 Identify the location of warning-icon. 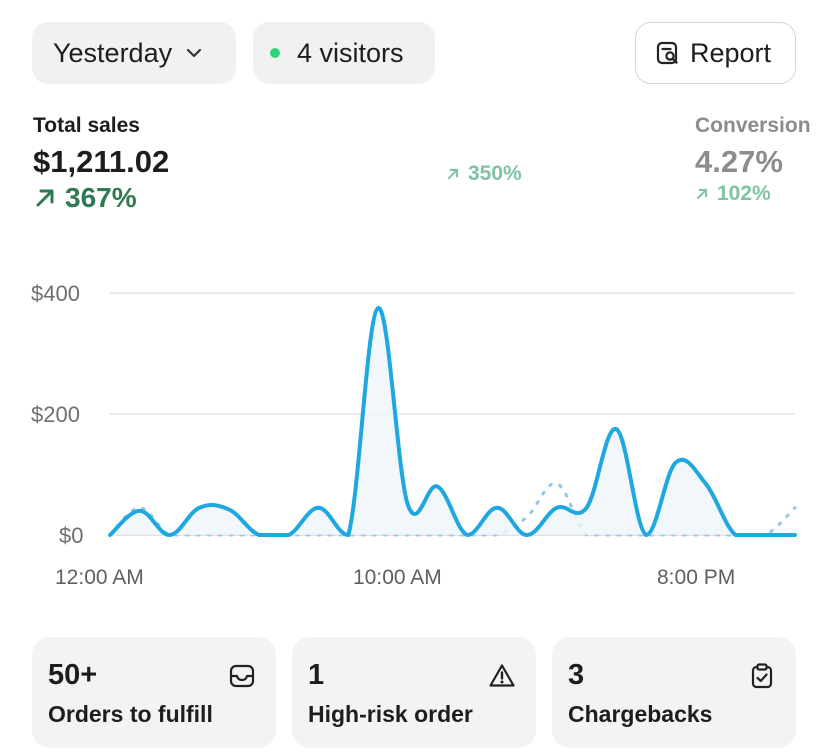
(502, 676).